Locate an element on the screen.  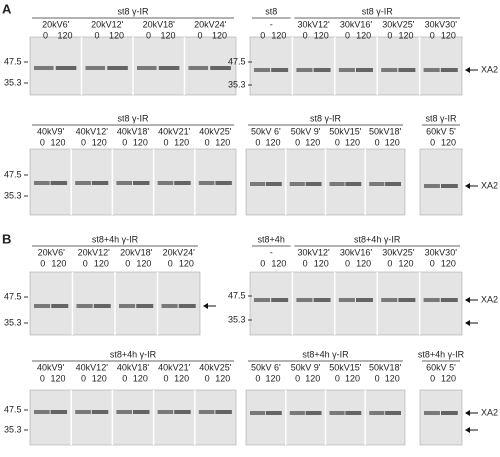
lane-label: 50kV 6' is located at coordinates (266, 131).